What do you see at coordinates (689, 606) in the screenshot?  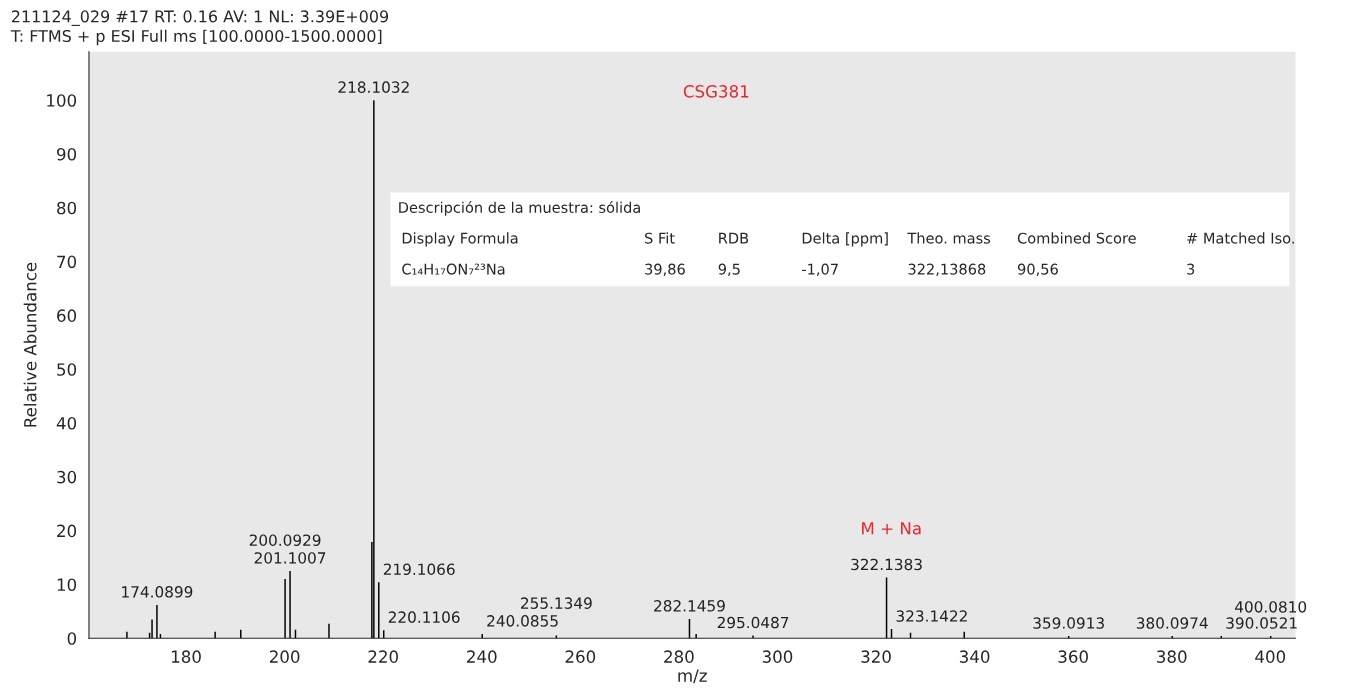 I see `annotation: 282.1459` at bounding box center [689, 606].